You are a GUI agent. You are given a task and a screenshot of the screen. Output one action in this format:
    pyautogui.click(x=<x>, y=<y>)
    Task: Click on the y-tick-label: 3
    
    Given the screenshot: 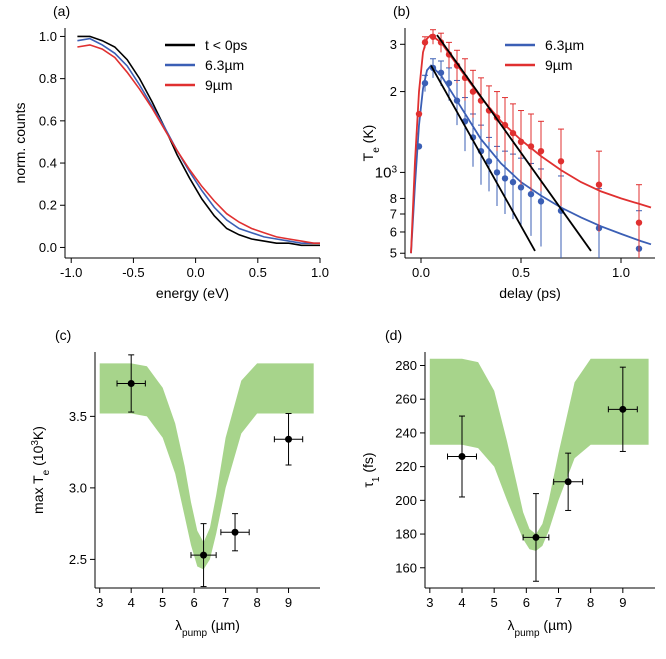 What is the action you would take?
    pyautogui.click(x=393, y=44)
    